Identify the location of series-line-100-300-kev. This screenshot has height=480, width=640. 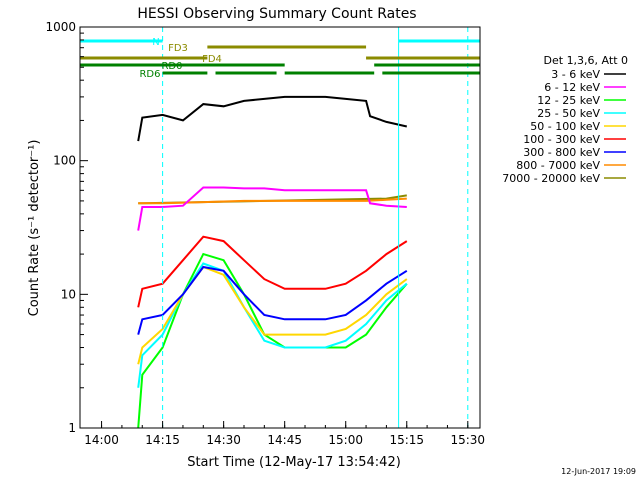
(272, 271).